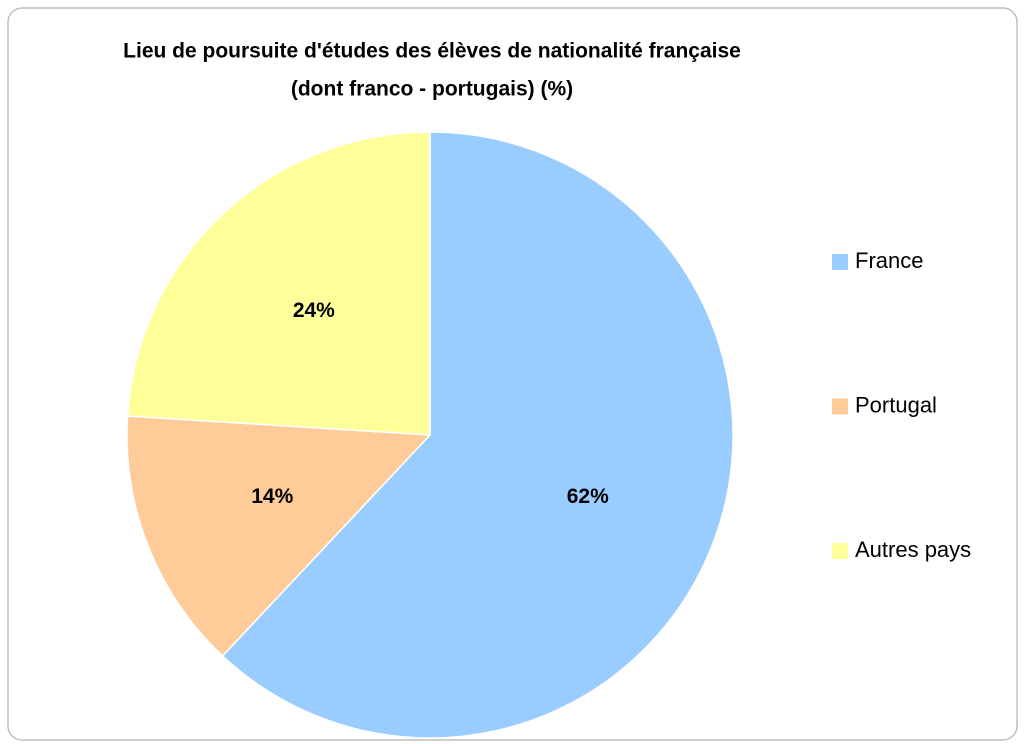 The height and width of the screenshot is (744, 1025). Describe the element at coordinates (272, 496) in the screenshot. I see `data-label: 14%` at that location.